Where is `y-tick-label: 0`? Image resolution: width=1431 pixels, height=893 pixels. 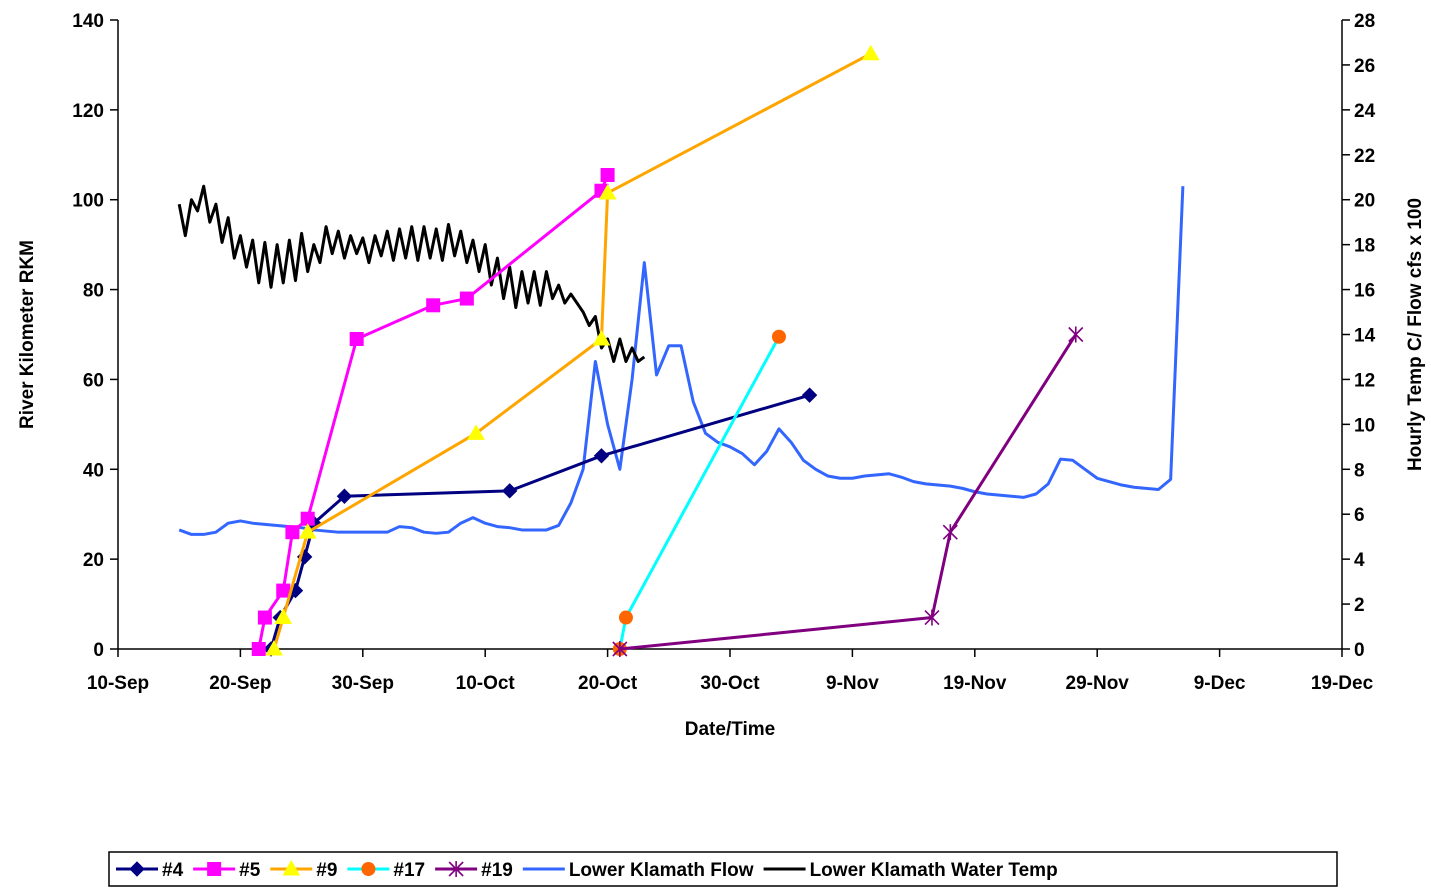
y-tick-label: 0 is located at coordinates (98, 650).